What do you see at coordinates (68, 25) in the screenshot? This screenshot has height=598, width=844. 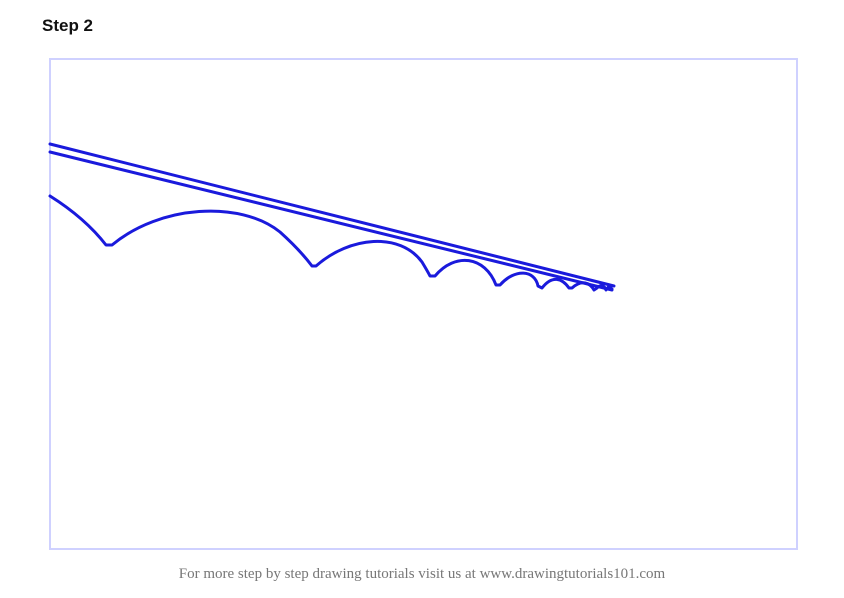 I see `step-title: Step 2` at bounding box center [68, 25].